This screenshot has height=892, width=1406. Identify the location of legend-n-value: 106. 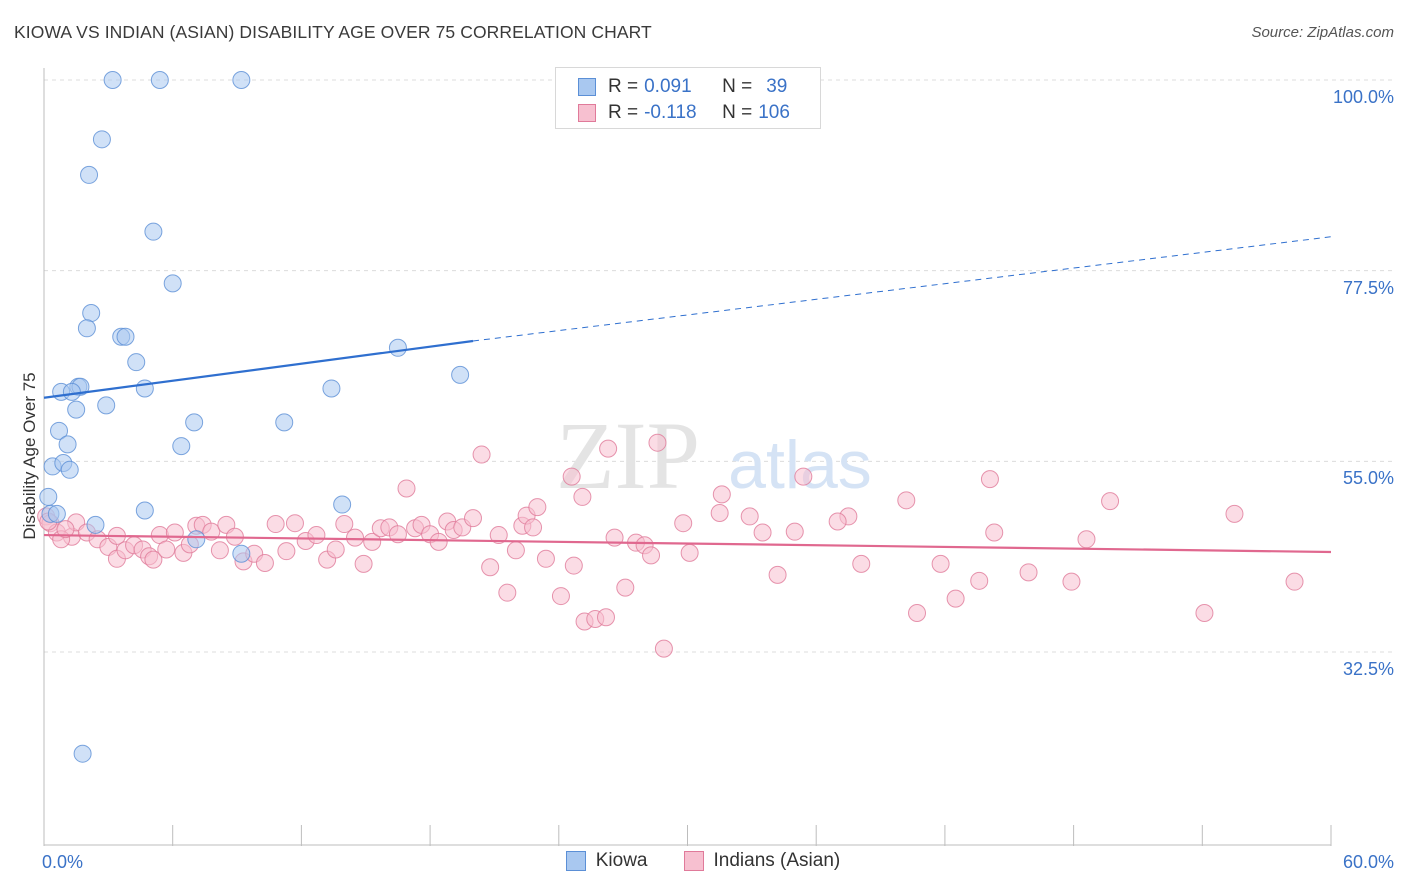
(774, 112).